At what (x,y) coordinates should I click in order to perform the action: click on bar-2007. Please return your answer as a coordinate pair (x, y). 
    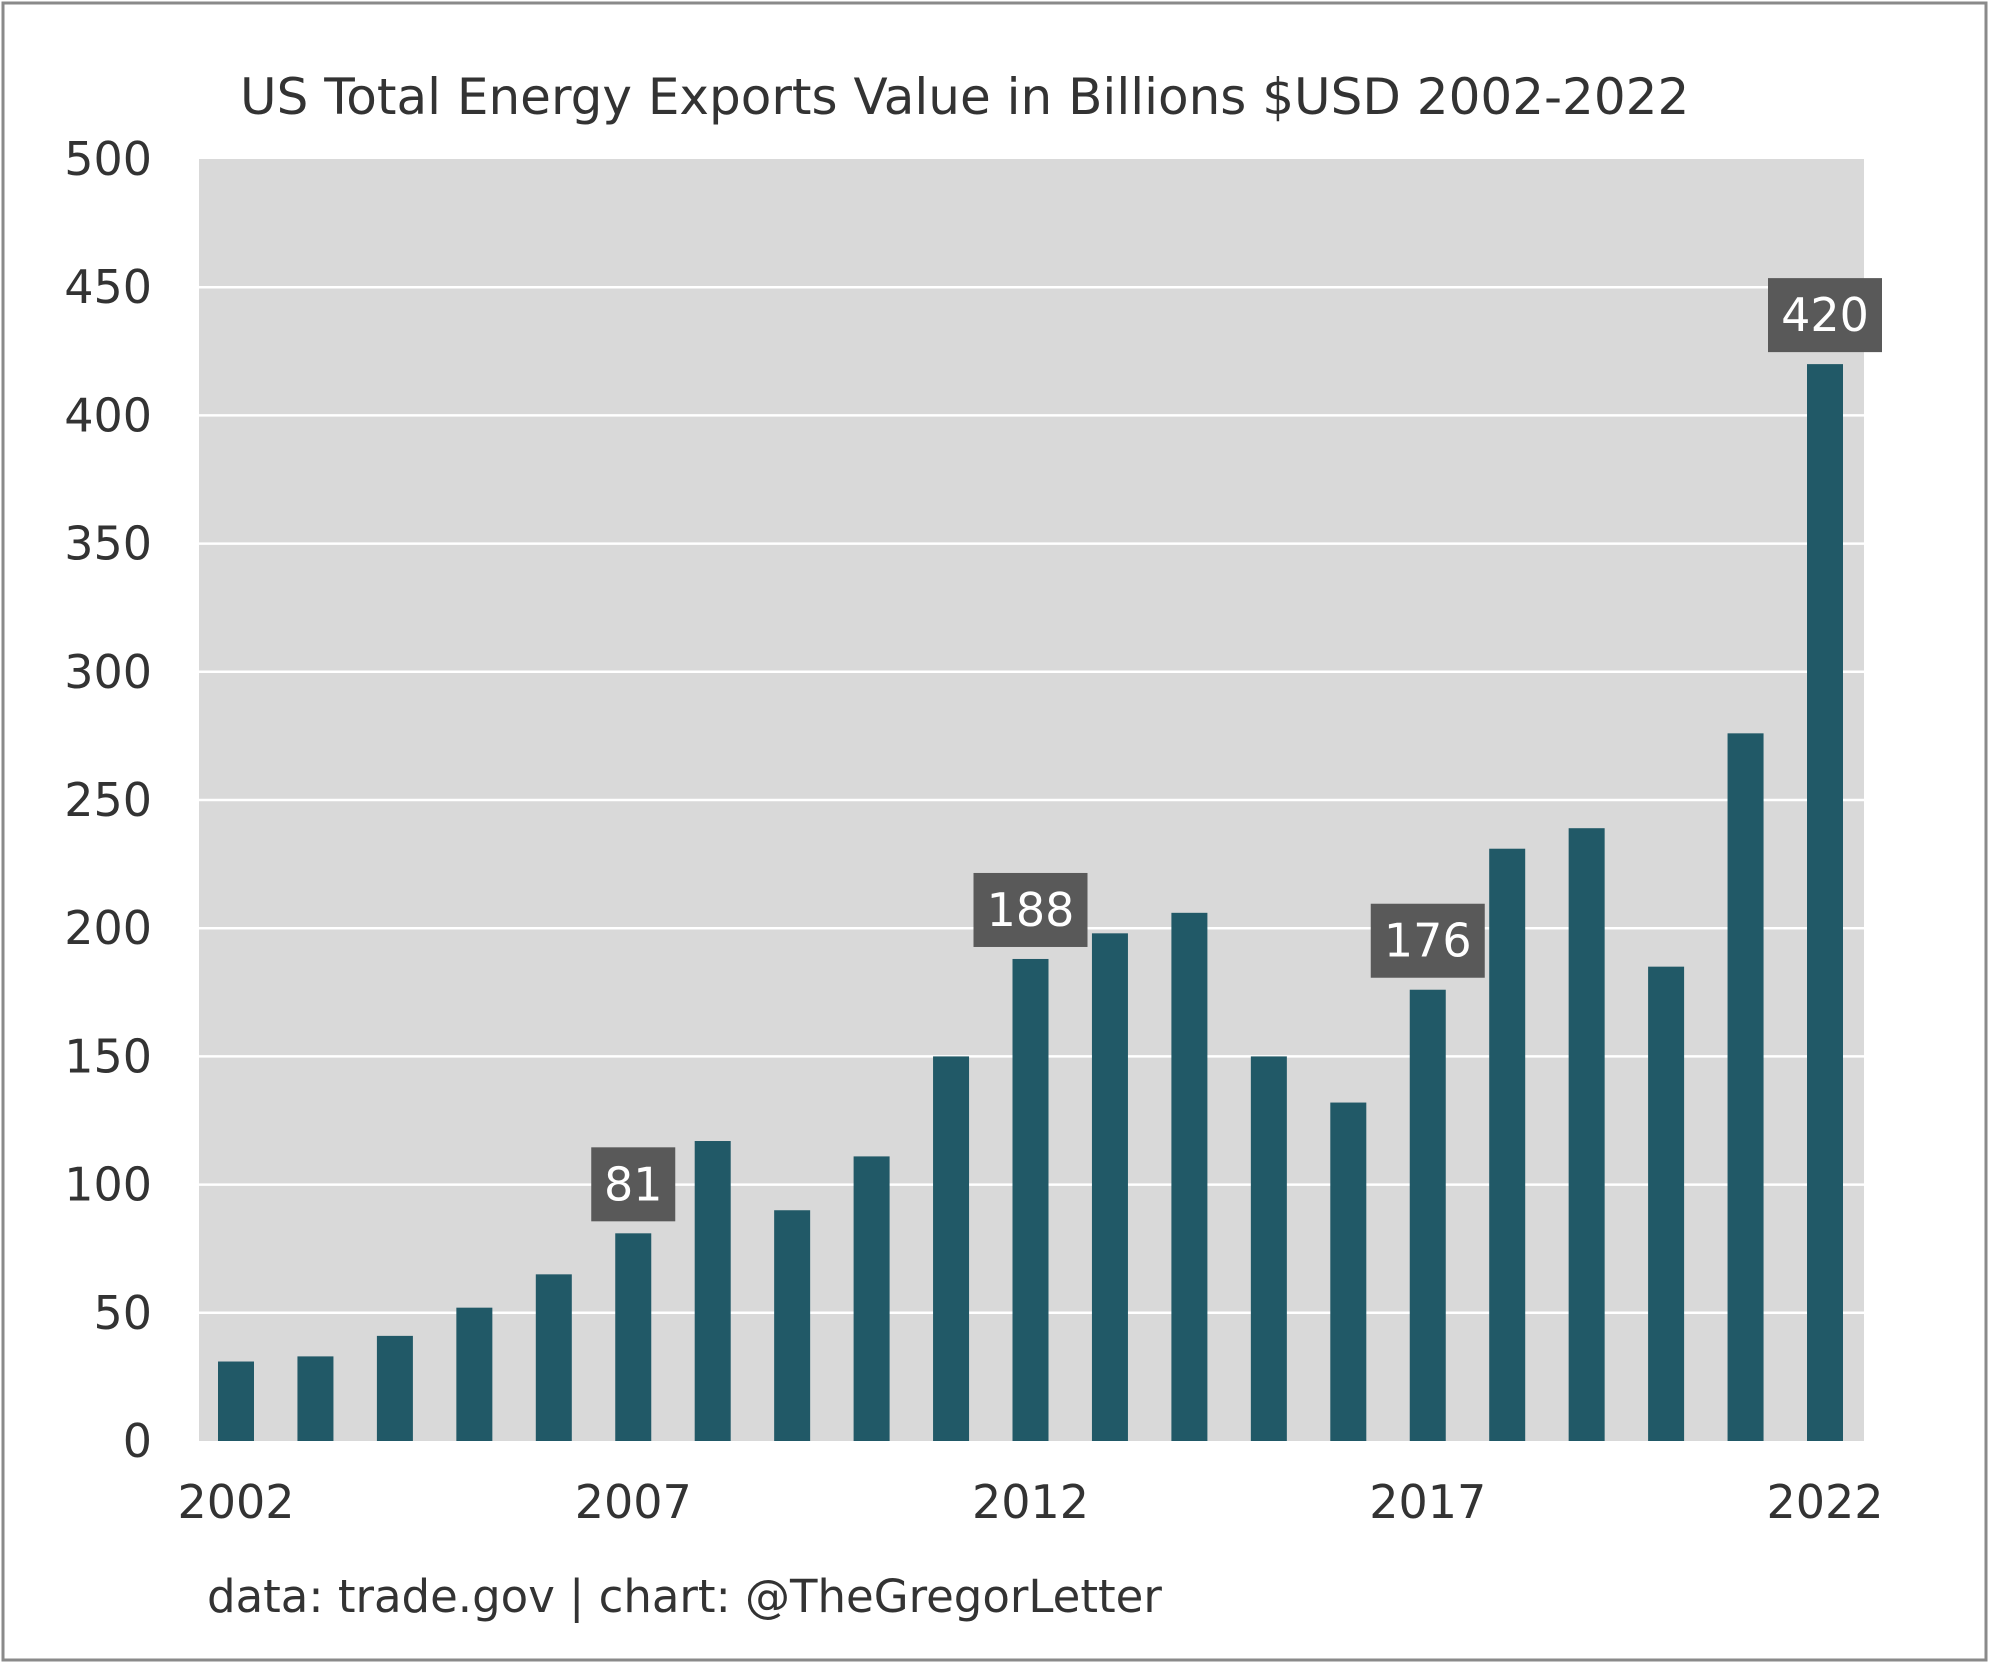
    Looking at the image, I should click on (633, 1337).